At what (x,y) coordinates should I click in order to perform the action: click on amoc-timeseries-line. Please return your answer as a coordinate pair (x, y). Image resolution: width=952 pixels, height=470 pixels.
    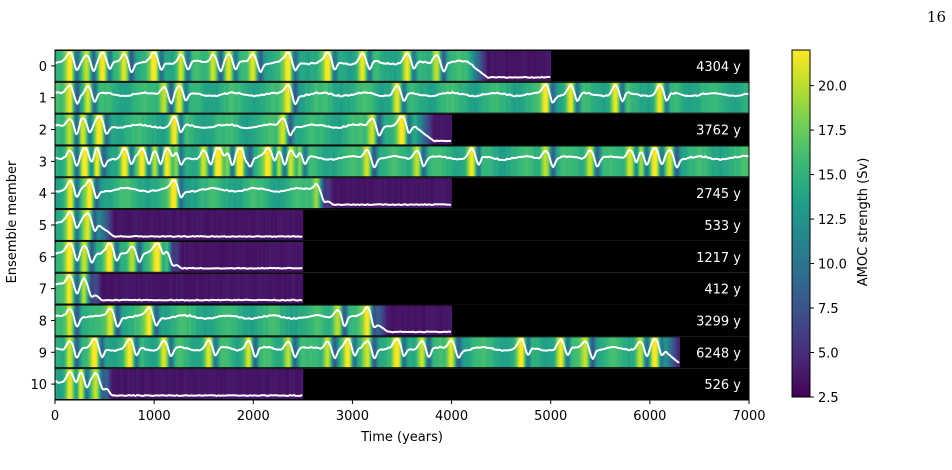
    Looking at the image, I should click on (253, 192).